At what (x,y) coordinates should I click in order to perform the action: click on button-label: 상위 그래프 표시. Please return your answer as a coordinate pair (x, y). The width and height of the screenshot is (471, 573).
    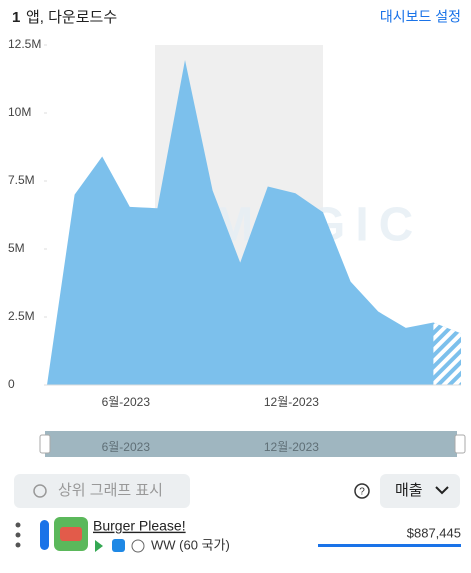
    Looking at the image, I should click on (110, 490).